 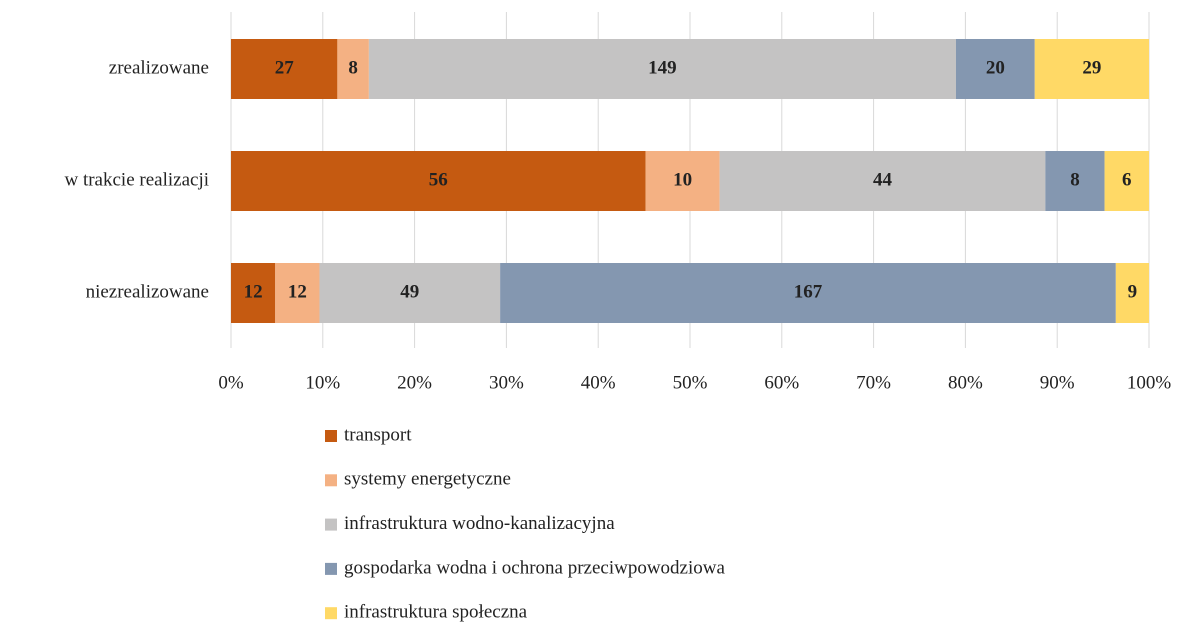 I want to click on value-label: 29, so click(x=1091, y=67).